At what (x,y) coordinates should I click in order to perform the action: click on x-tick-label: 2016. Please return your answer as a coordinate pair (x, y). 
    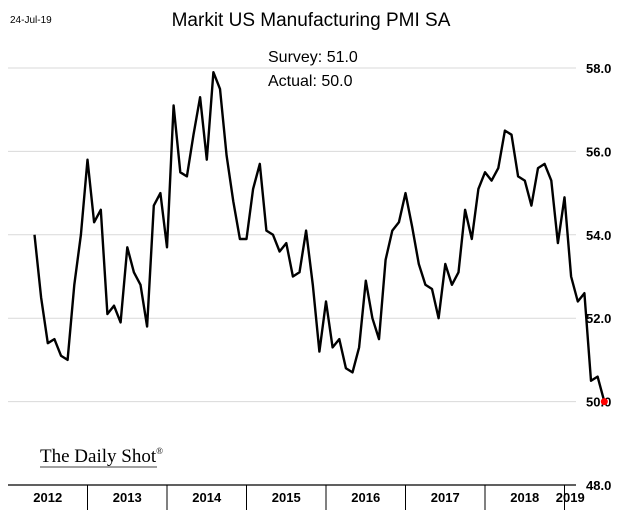
    Looking at the image, I should click on (365, 497).